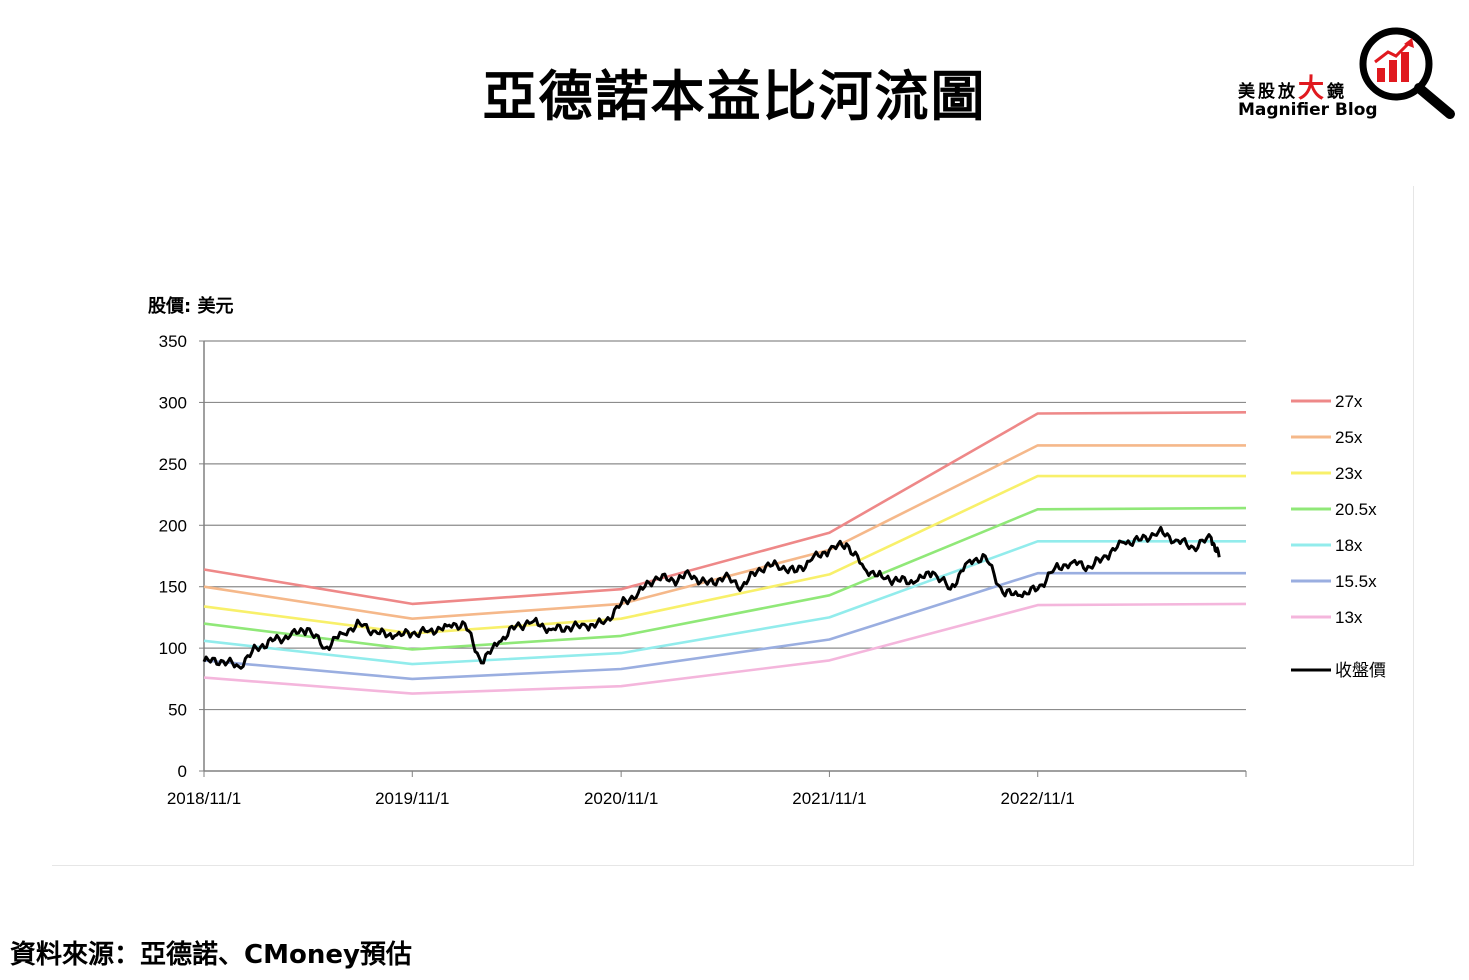  I want to click on series-line-13x, so click(725, 648).